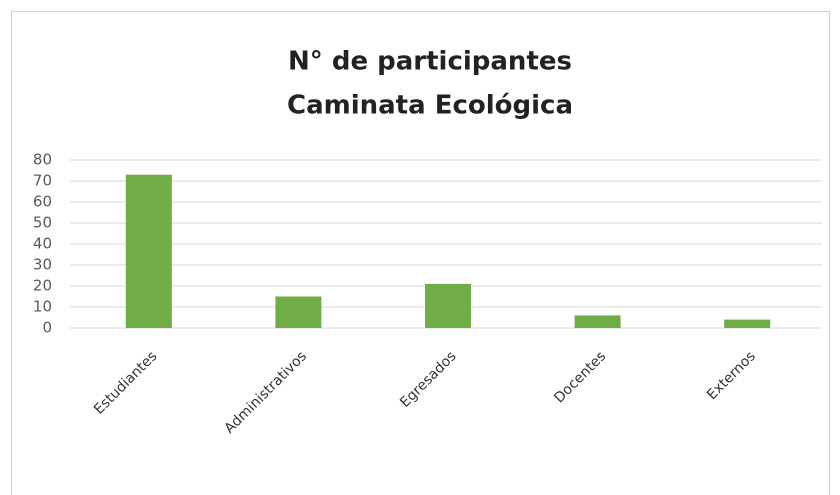  Describe the element at coordinates (47, 328) in the screenshot. I see `y-tick-label: 0` at that location.